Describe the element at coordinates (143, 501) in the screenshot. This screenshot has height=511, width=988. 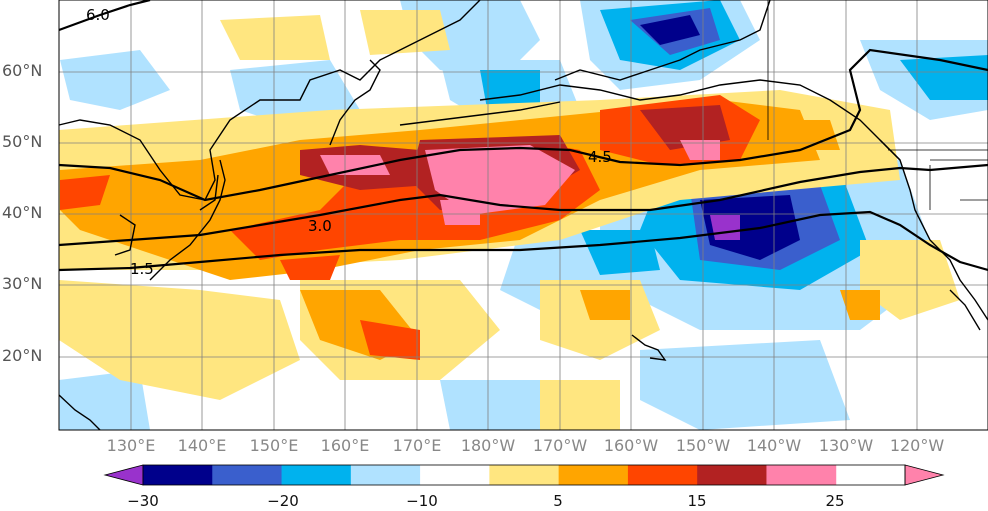
I see `colorbar-tick-label: −30` at that location.